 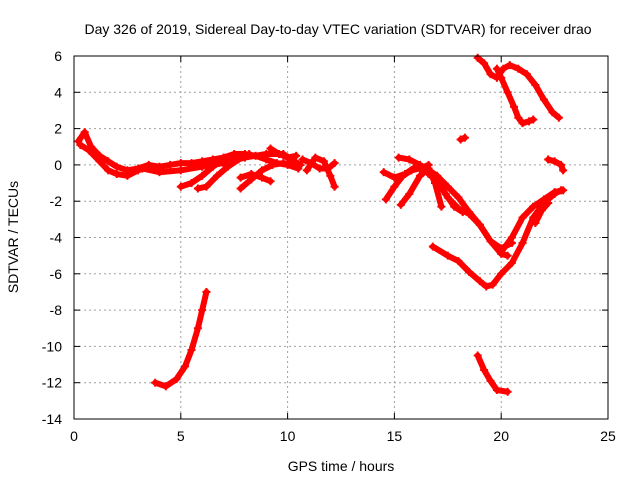 I want to click on y-tick-label: -6, so click(x=56, y=274).